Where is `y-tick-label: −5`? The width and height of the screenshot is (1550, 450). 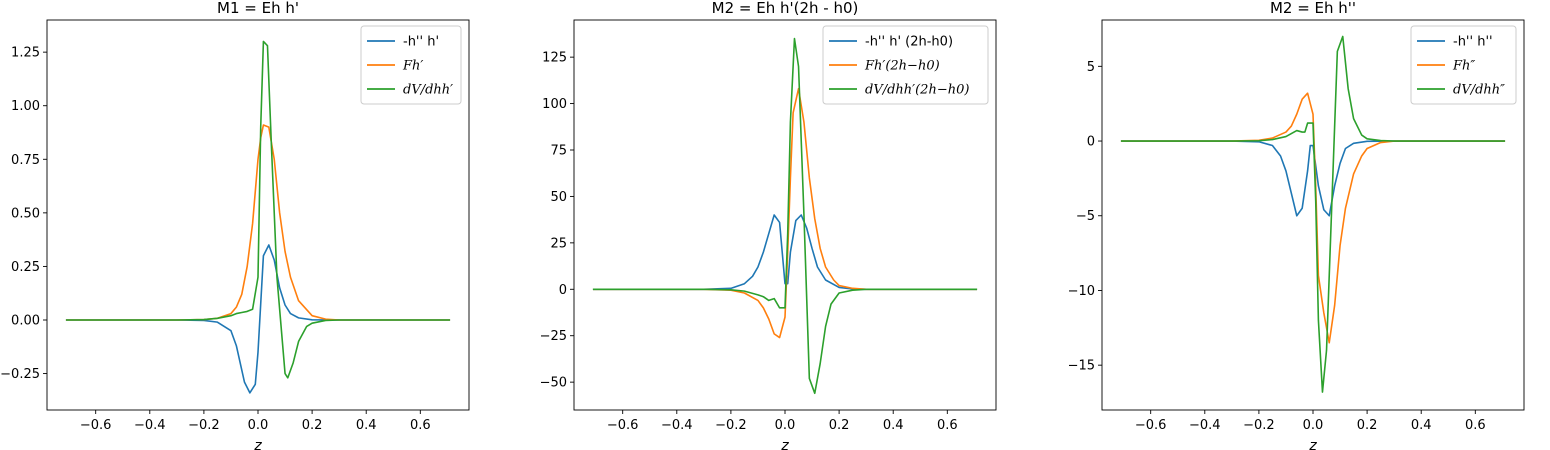
y-tick-label: −5 is located at coordinates (1085, 216).